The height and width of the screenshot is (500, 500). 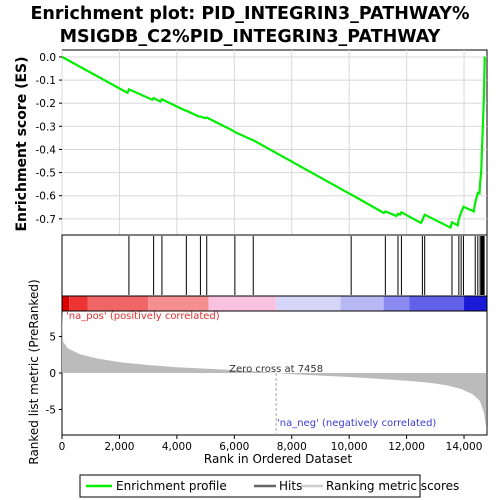 What do you see at coordinates (46, 104) in the screenshot?
I see `es-y-tick-label: -0.2` at bounding box center [46, 104].